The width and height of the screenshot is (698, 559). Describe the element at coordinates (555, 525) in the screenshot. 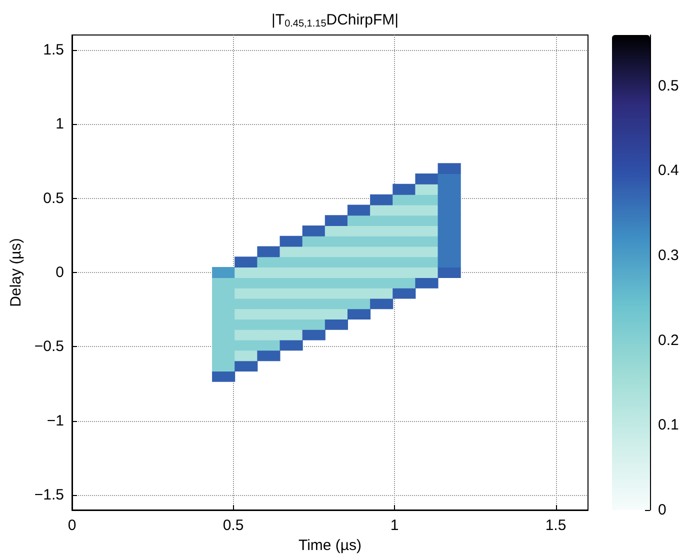

I see `x-tick-label: 1.5` at that location.